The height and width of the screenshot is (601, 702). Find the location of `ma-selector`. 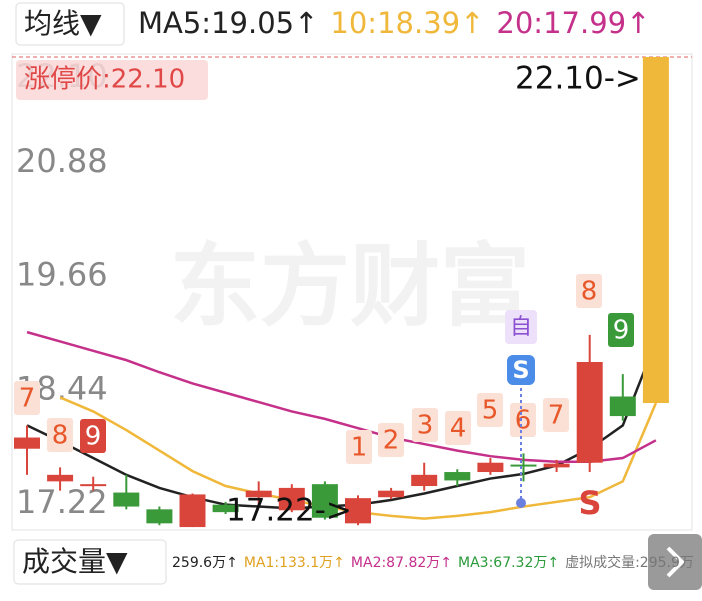

ma-selector is located at coordinates (70, 24).